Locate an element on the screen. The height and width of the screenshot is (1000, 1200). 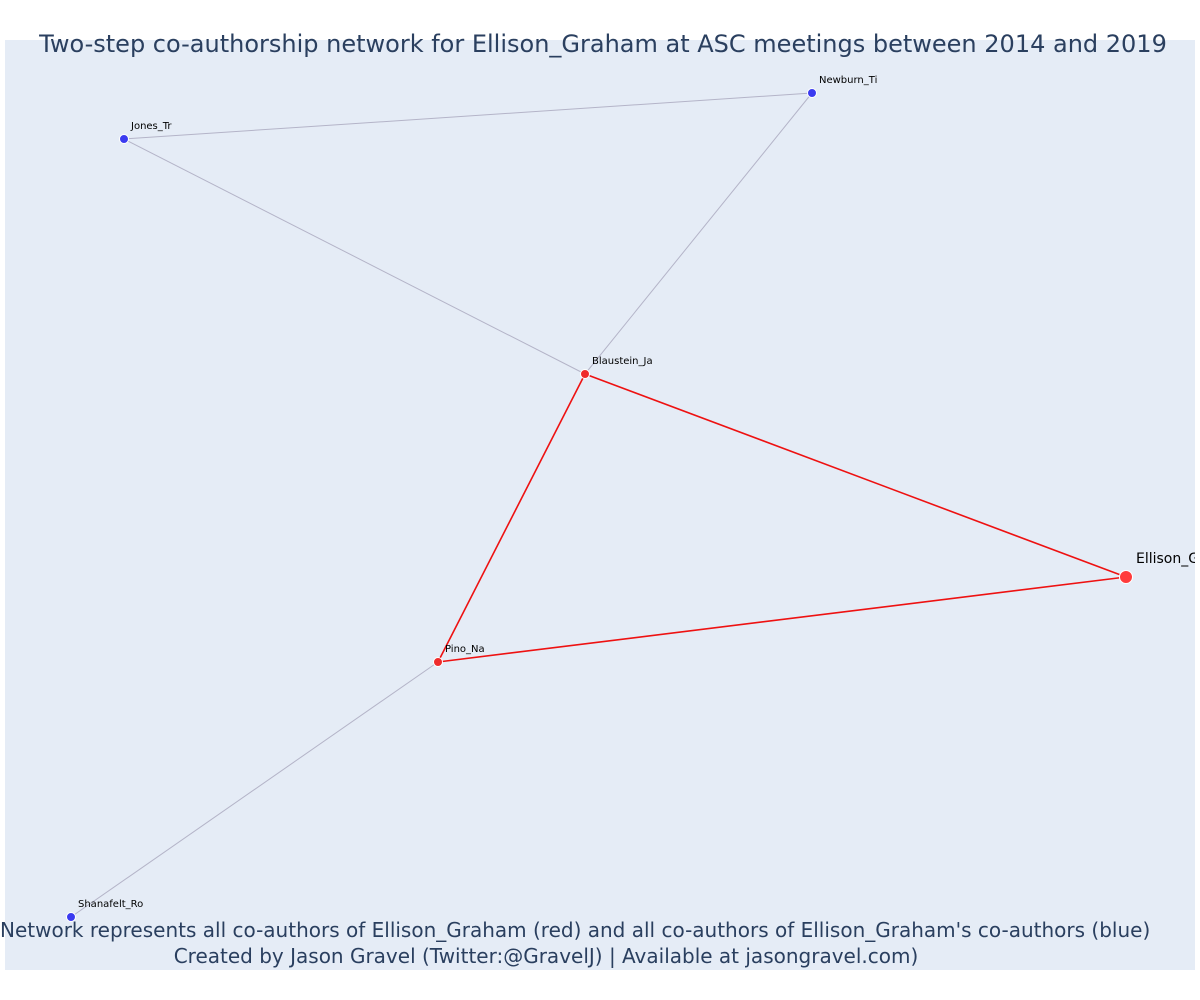
node-jones_tr is located at coordinates (124, 139).